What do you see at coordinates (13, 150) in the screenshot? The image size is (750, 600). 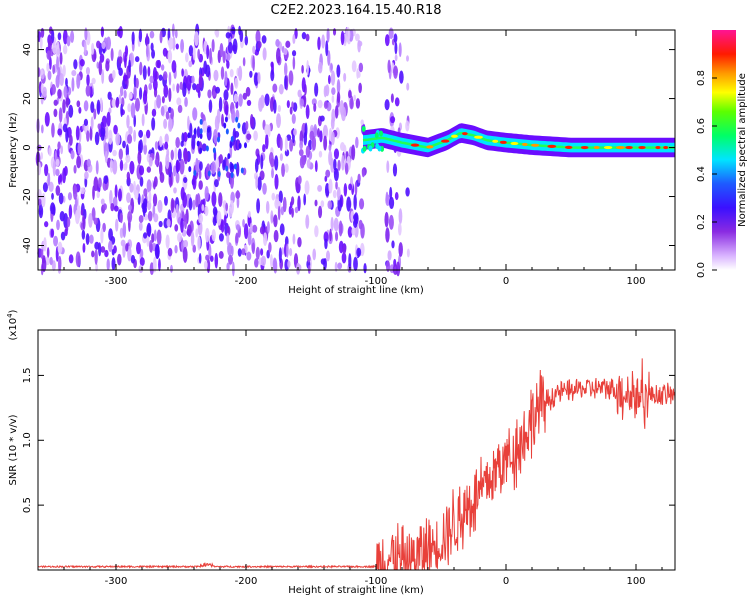 I see `spectrogram-ylabel: Frequency (Hz)` at bounding box center [13, 150].